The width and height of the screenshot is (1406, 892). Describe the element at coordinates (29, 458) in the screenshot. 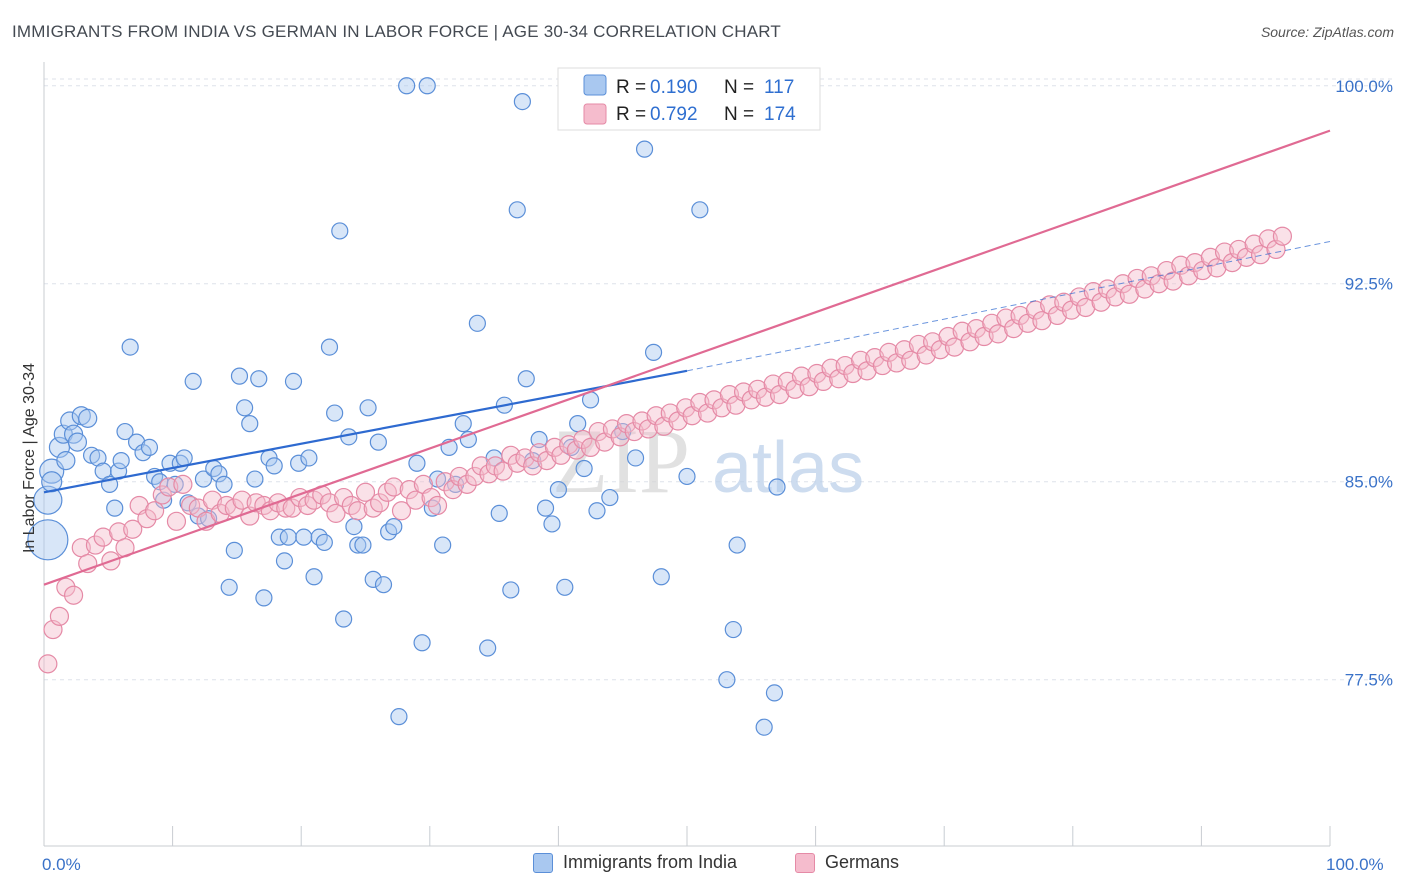

I see `y-axis-title: In Labor Force | Age 30-34` at that location.